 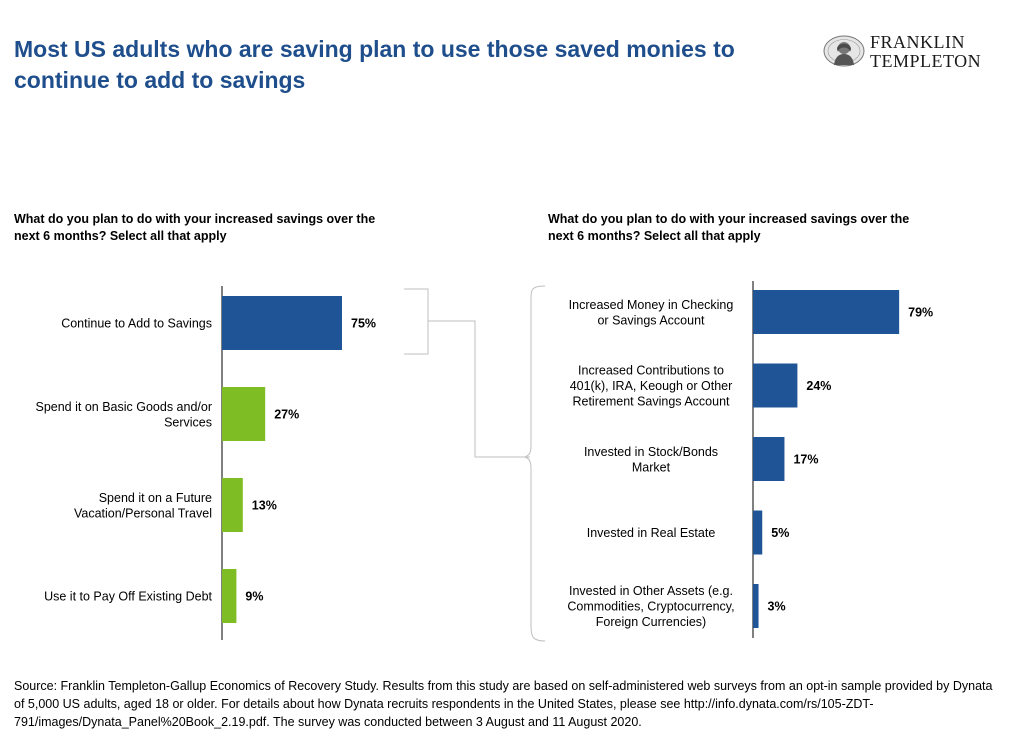 I want to click on right-data-label-4: 5%, so click(x=780, y=533).